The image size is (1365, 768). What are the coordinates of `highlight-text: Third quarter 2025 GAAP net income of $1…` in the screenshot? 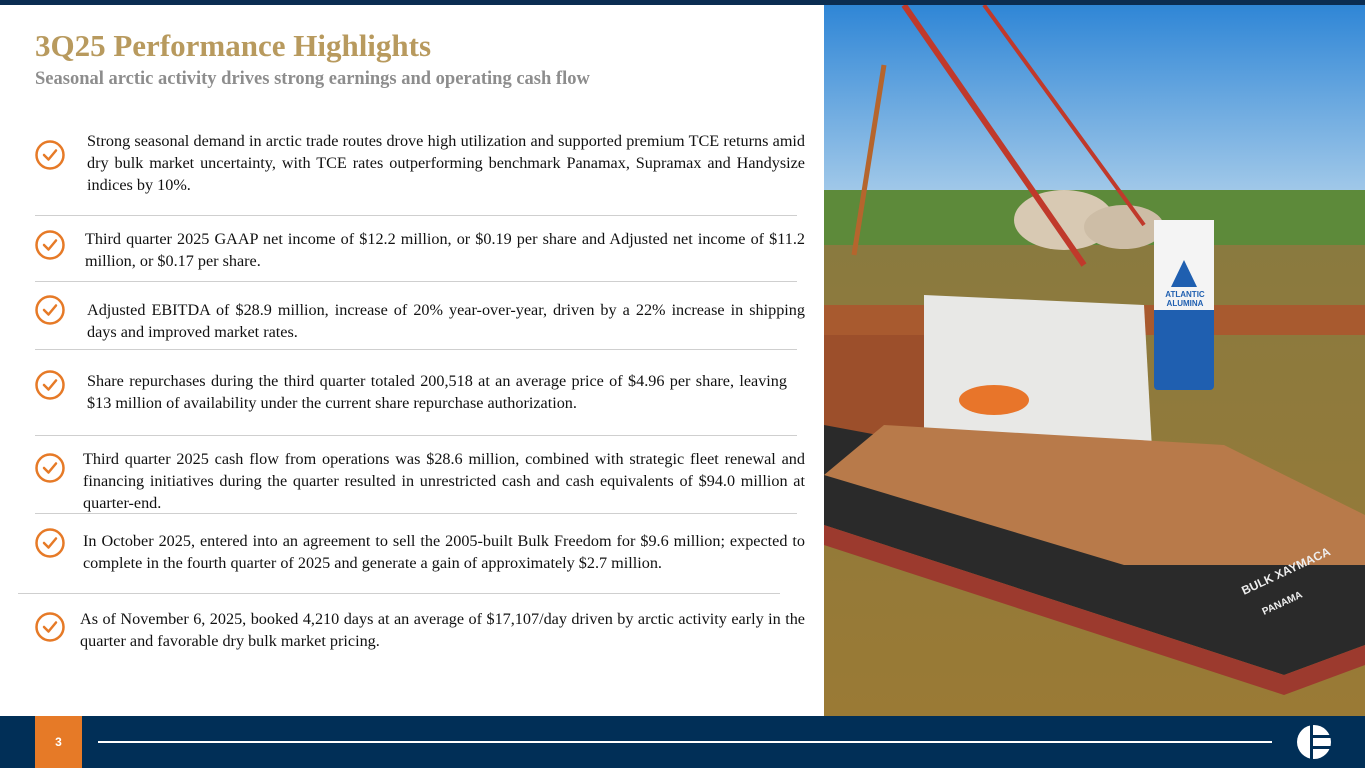 It's located at (445, 250).